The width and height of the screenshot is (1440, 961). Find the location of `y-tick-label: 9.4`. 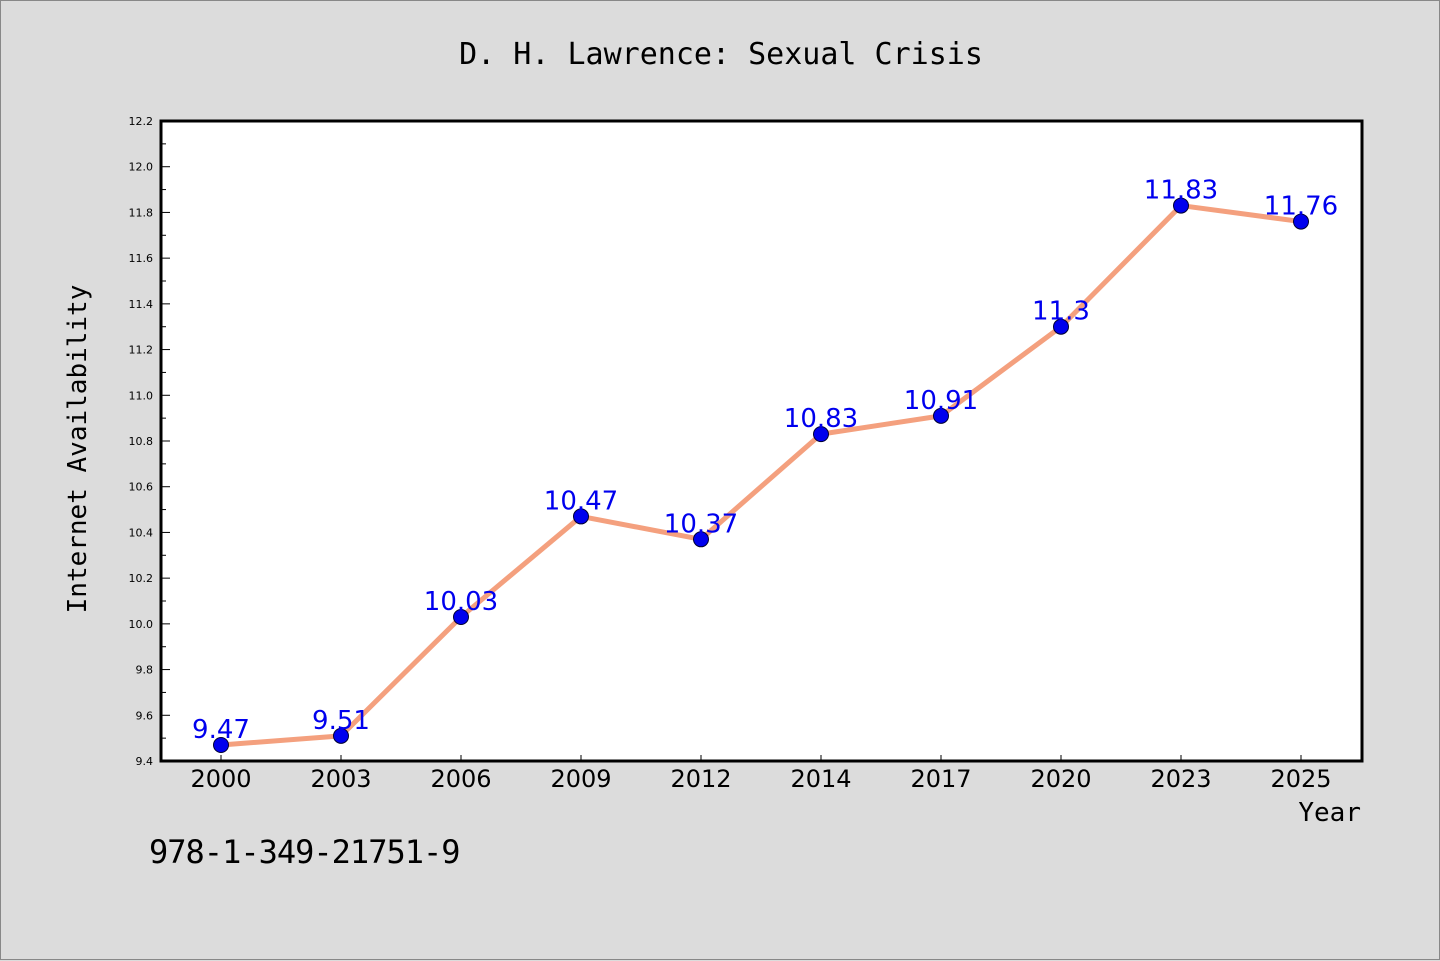

y-tick-label: 9.4 is located at coordinates (145, 761).